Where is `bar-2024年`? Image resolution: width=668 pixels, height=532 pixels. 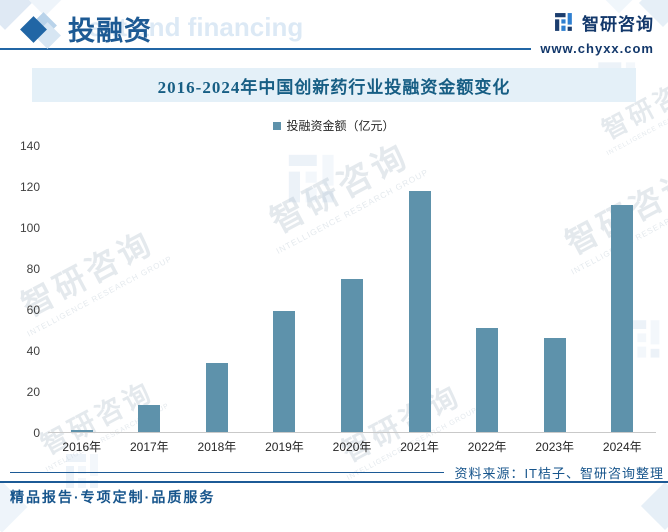 bar-2024年 is located at coordinates (622, 318).